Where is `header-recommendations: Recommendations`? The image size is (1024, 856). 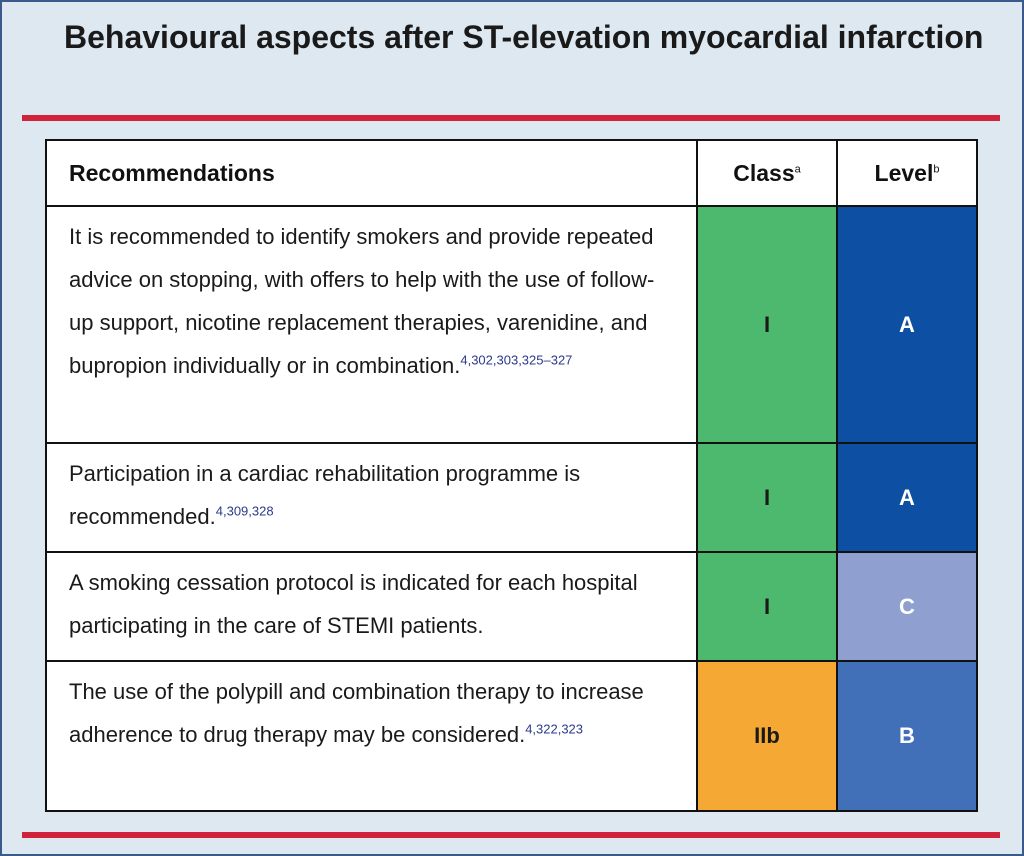
header-recommendations: Recommendations is located at coordinates (371, 173).